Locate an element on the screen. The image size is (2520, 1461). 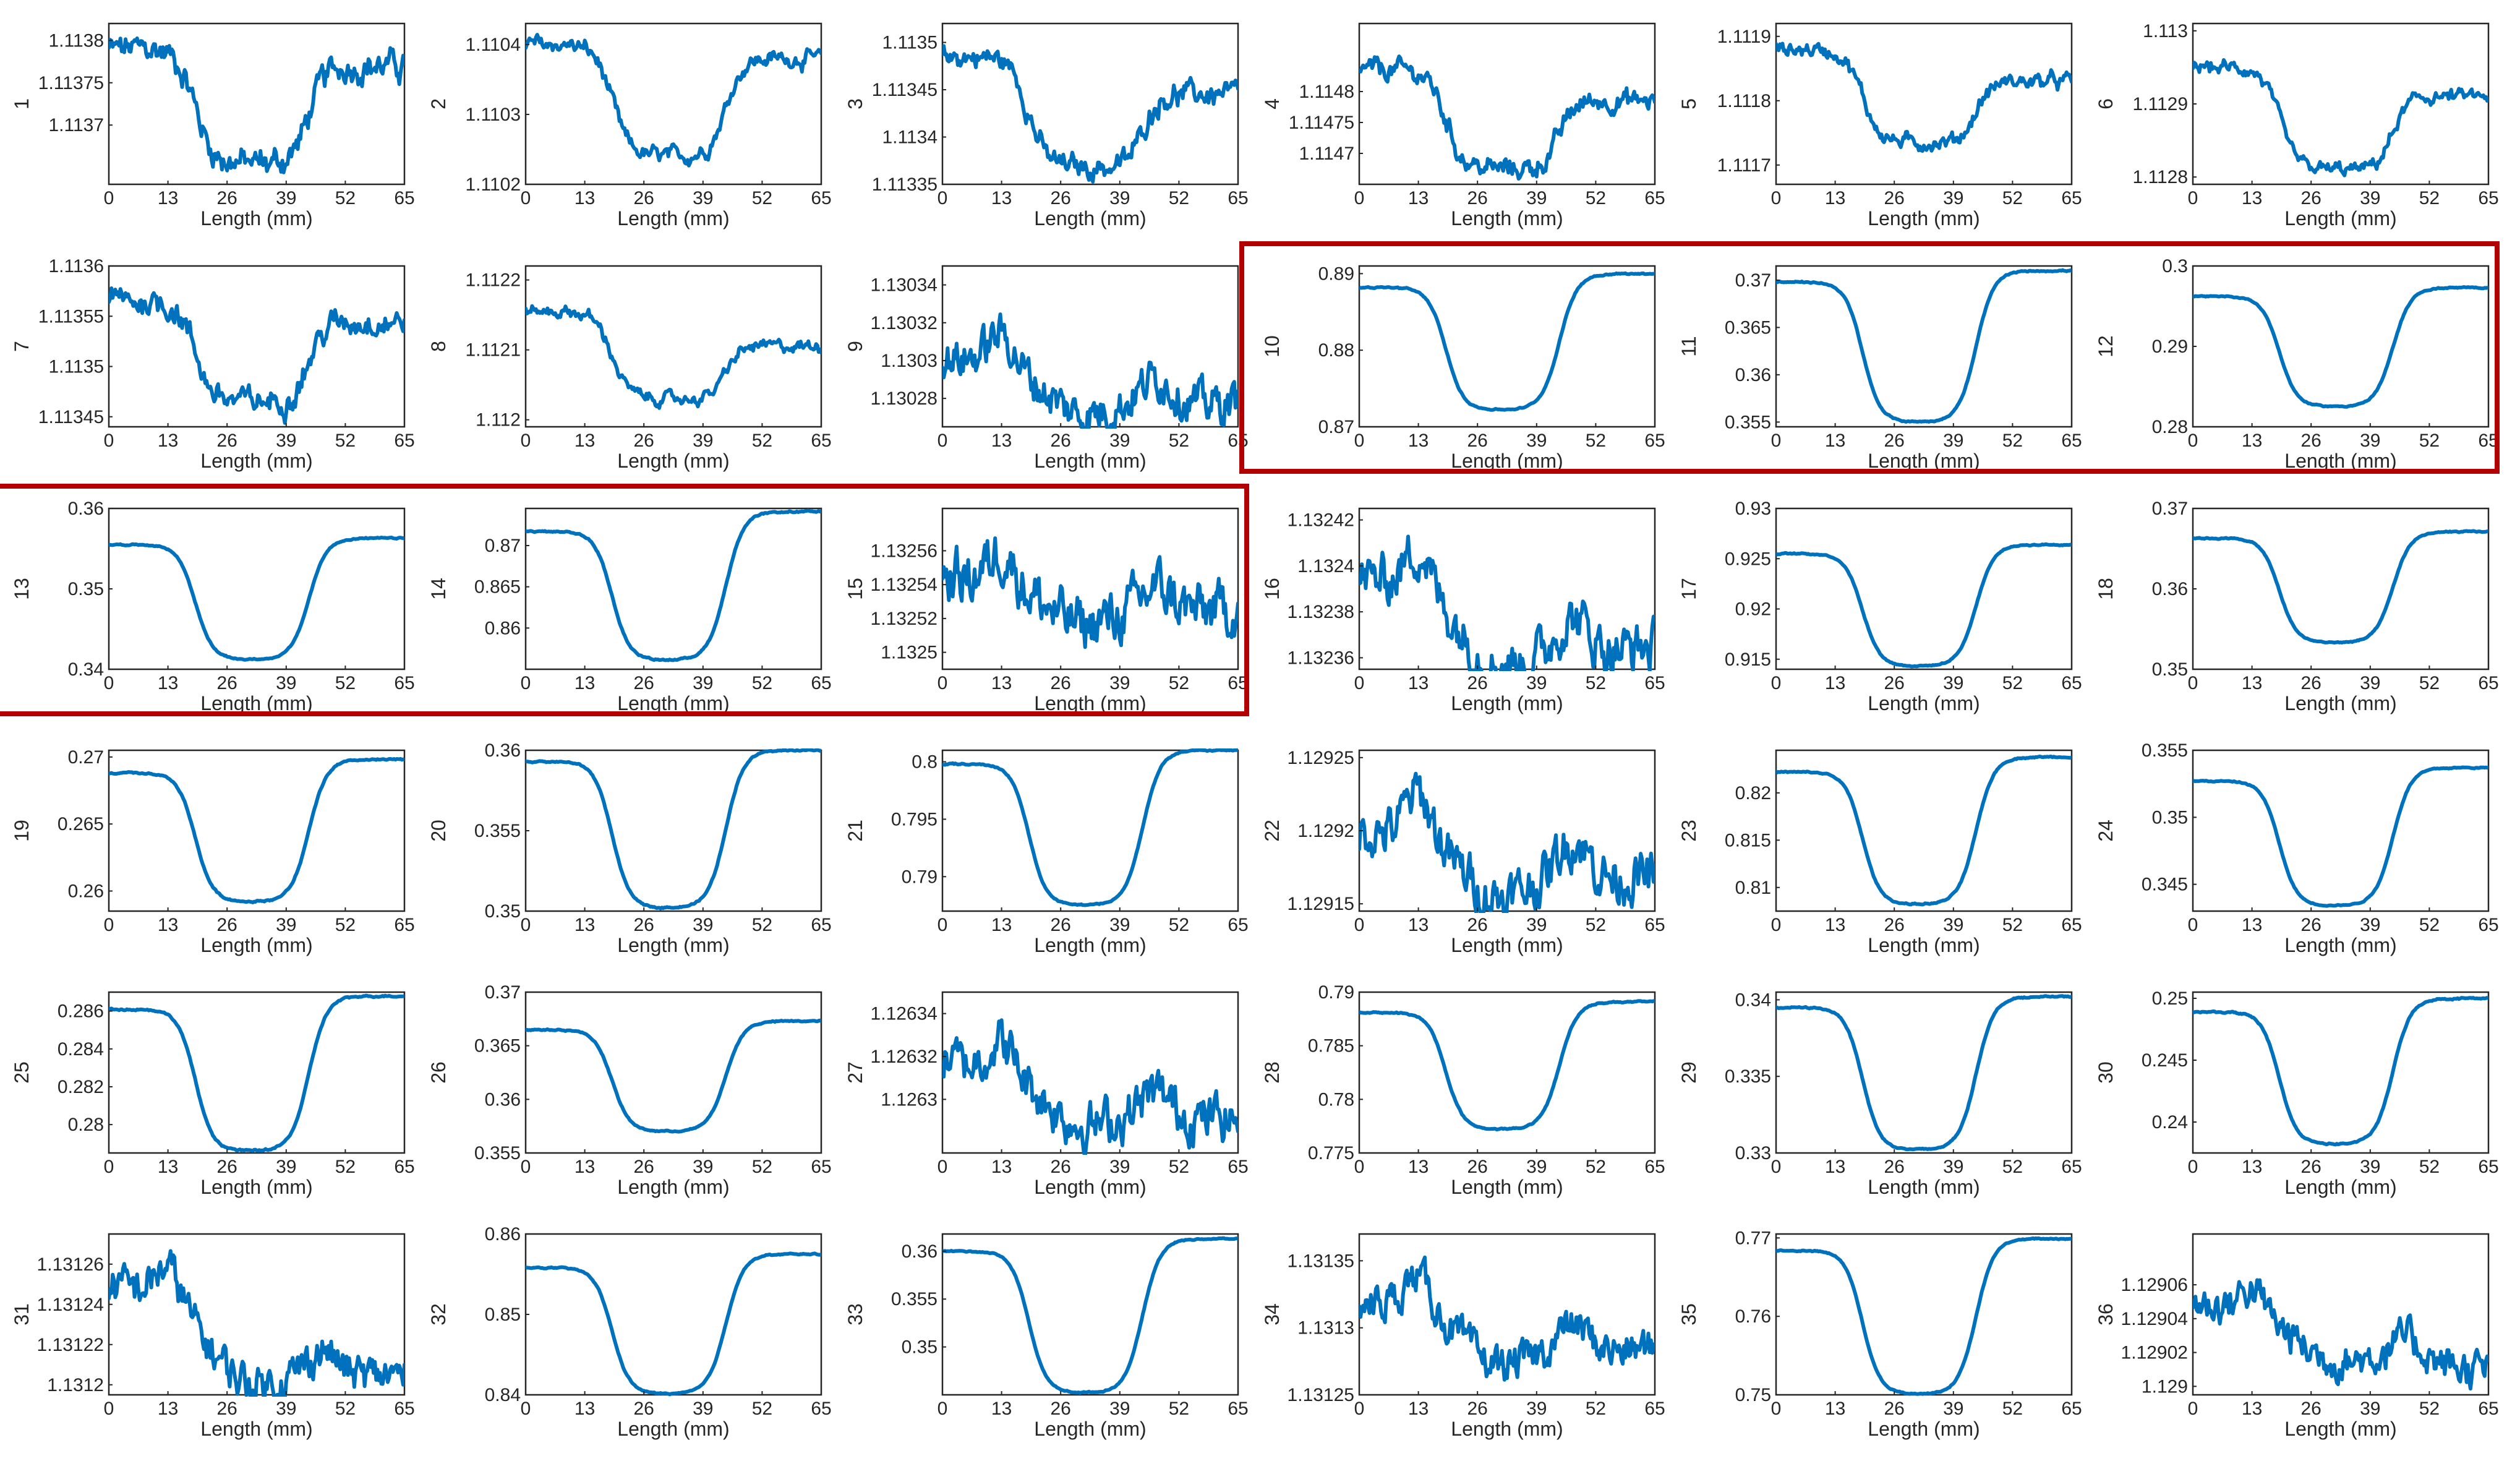
y-axis-label: 28 is located at coordinates (1272, 1072).